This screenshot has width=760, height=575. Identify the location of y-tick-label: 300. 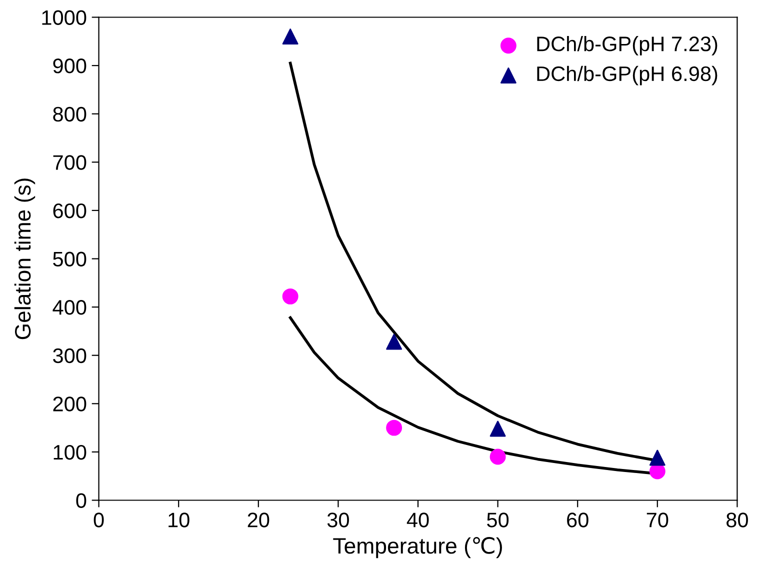
(69, 356).